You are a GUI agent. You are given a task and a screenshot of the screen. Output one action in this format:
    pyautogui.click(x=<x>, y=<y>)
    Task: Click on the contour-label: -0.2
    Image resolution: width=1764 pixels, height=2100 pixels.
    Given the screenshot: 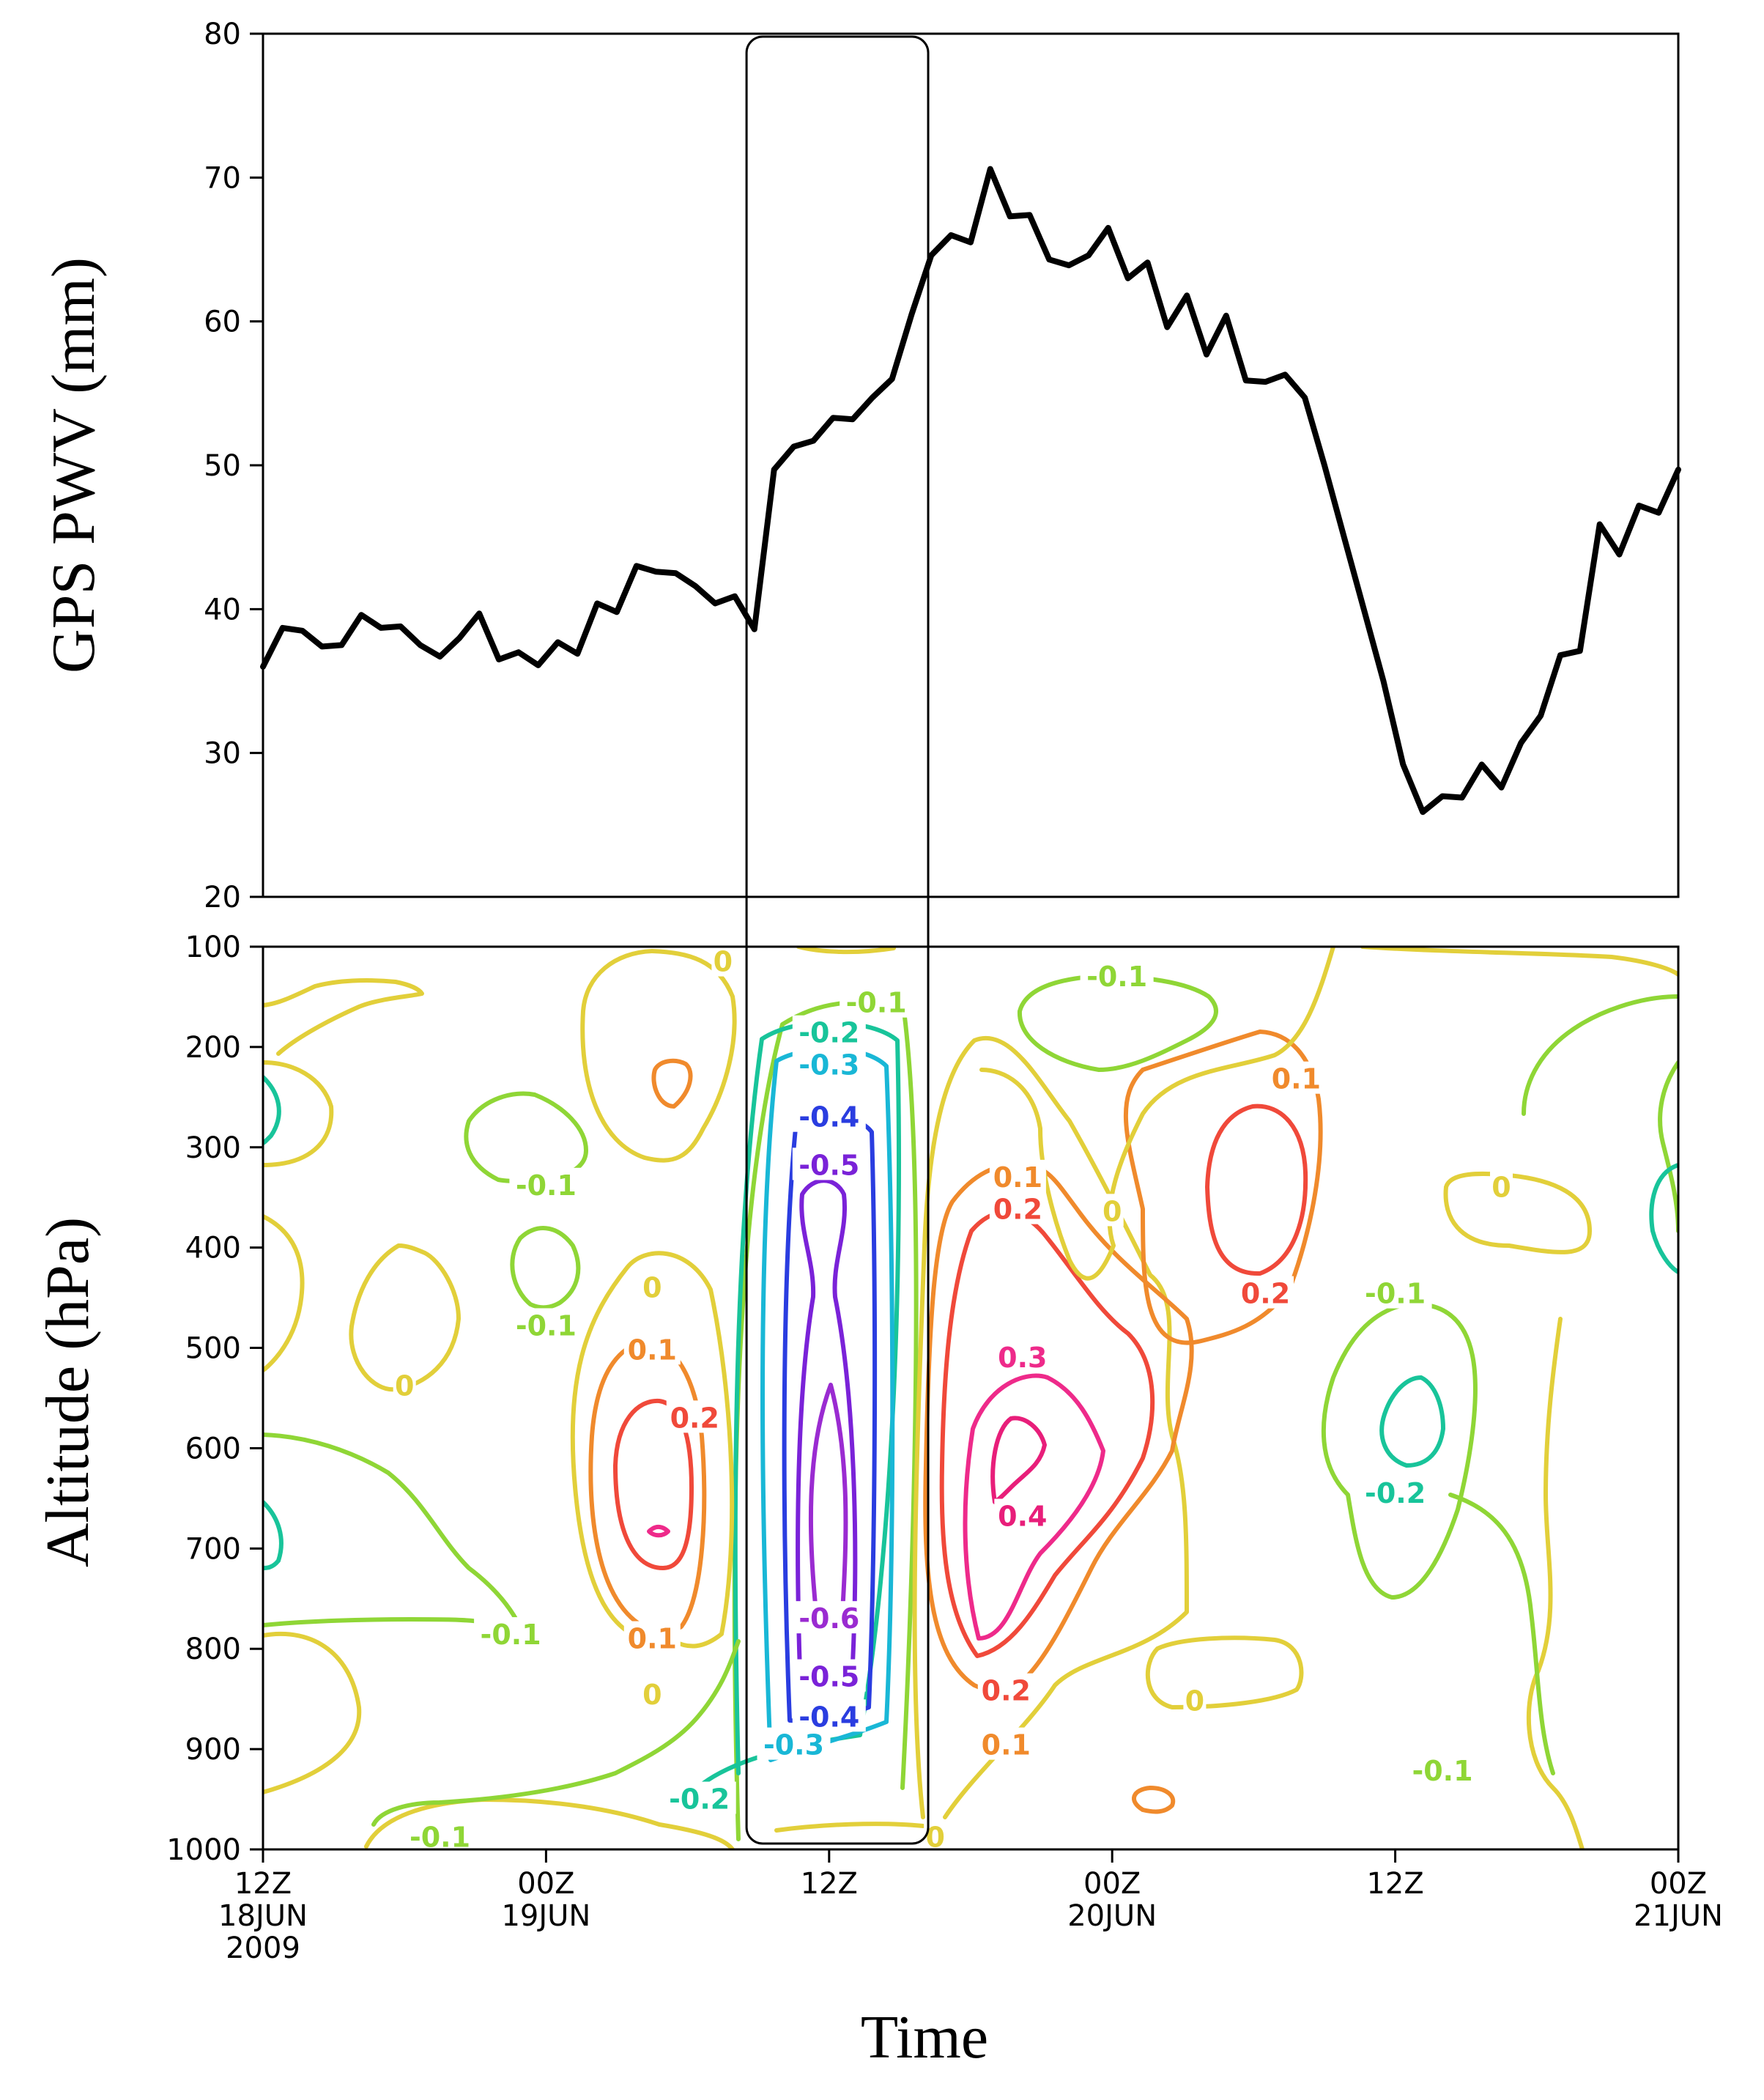 What is the action you would take?
    pyautogui.click(x=828, y=1033)
    